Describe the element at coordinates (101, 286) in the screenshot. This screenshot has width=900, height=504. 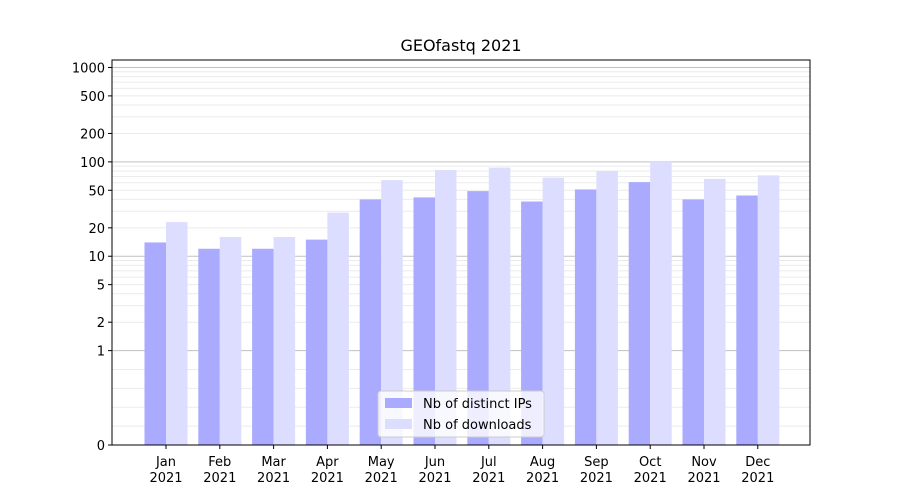
I see `y-tick-label: 5` at that location.